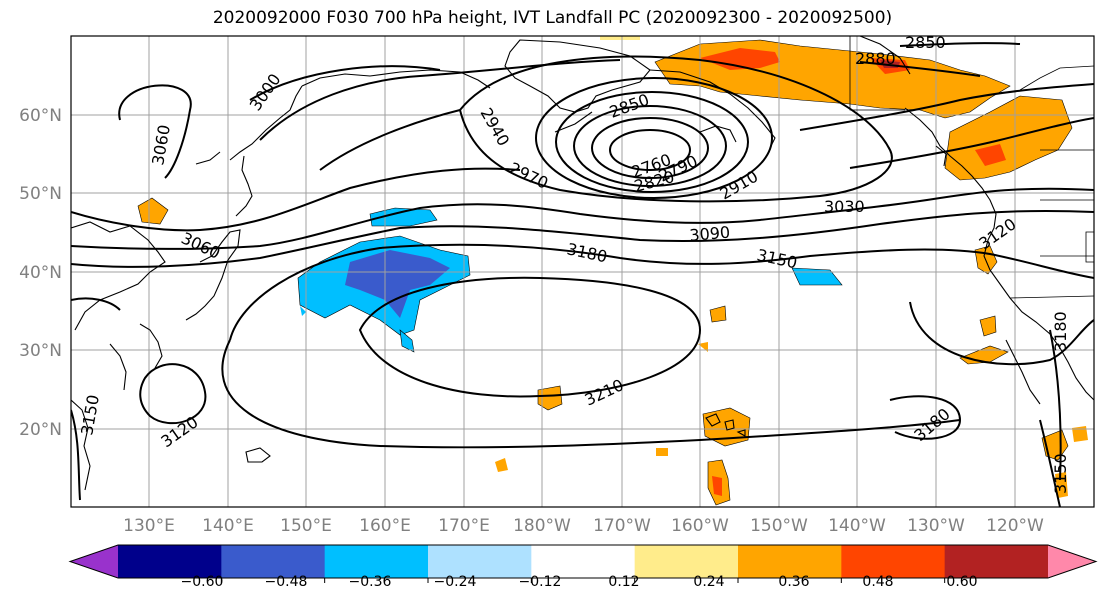 The height and width of the screenshot is (601, 1105). I want to click on colorbar-tick-label: −0.12, so click(540, 582).